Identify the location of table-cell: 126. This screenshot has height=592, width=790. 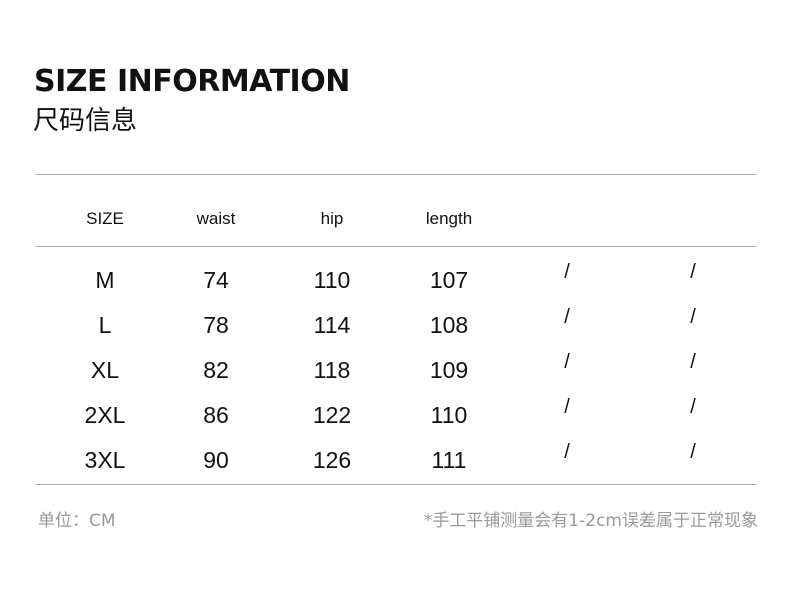
(332, 460).